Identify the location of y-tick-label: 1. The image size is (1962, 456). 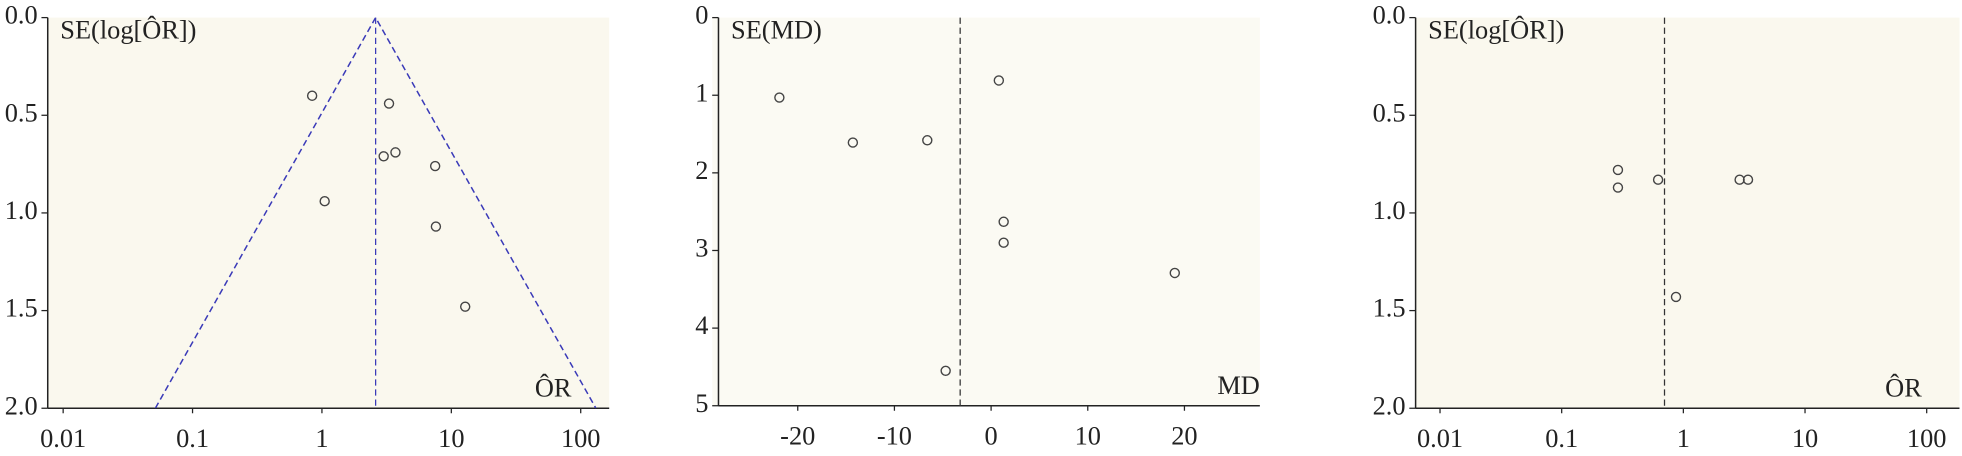
(701, 92).